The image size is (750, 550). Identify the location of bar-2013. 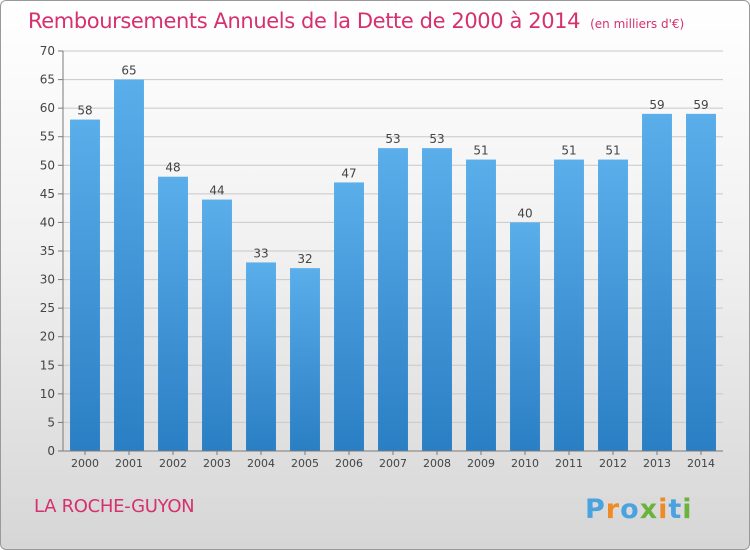
(657, 282).